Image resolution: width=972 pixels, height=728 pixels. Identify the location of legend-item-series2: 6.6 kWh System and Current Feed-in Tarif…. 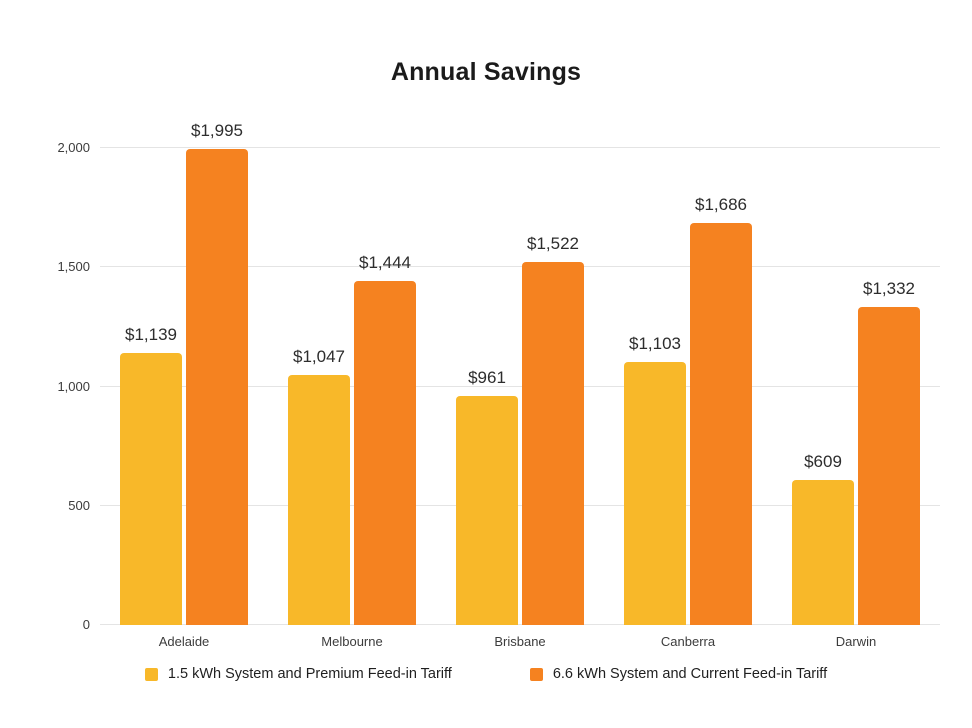
(678, 674).